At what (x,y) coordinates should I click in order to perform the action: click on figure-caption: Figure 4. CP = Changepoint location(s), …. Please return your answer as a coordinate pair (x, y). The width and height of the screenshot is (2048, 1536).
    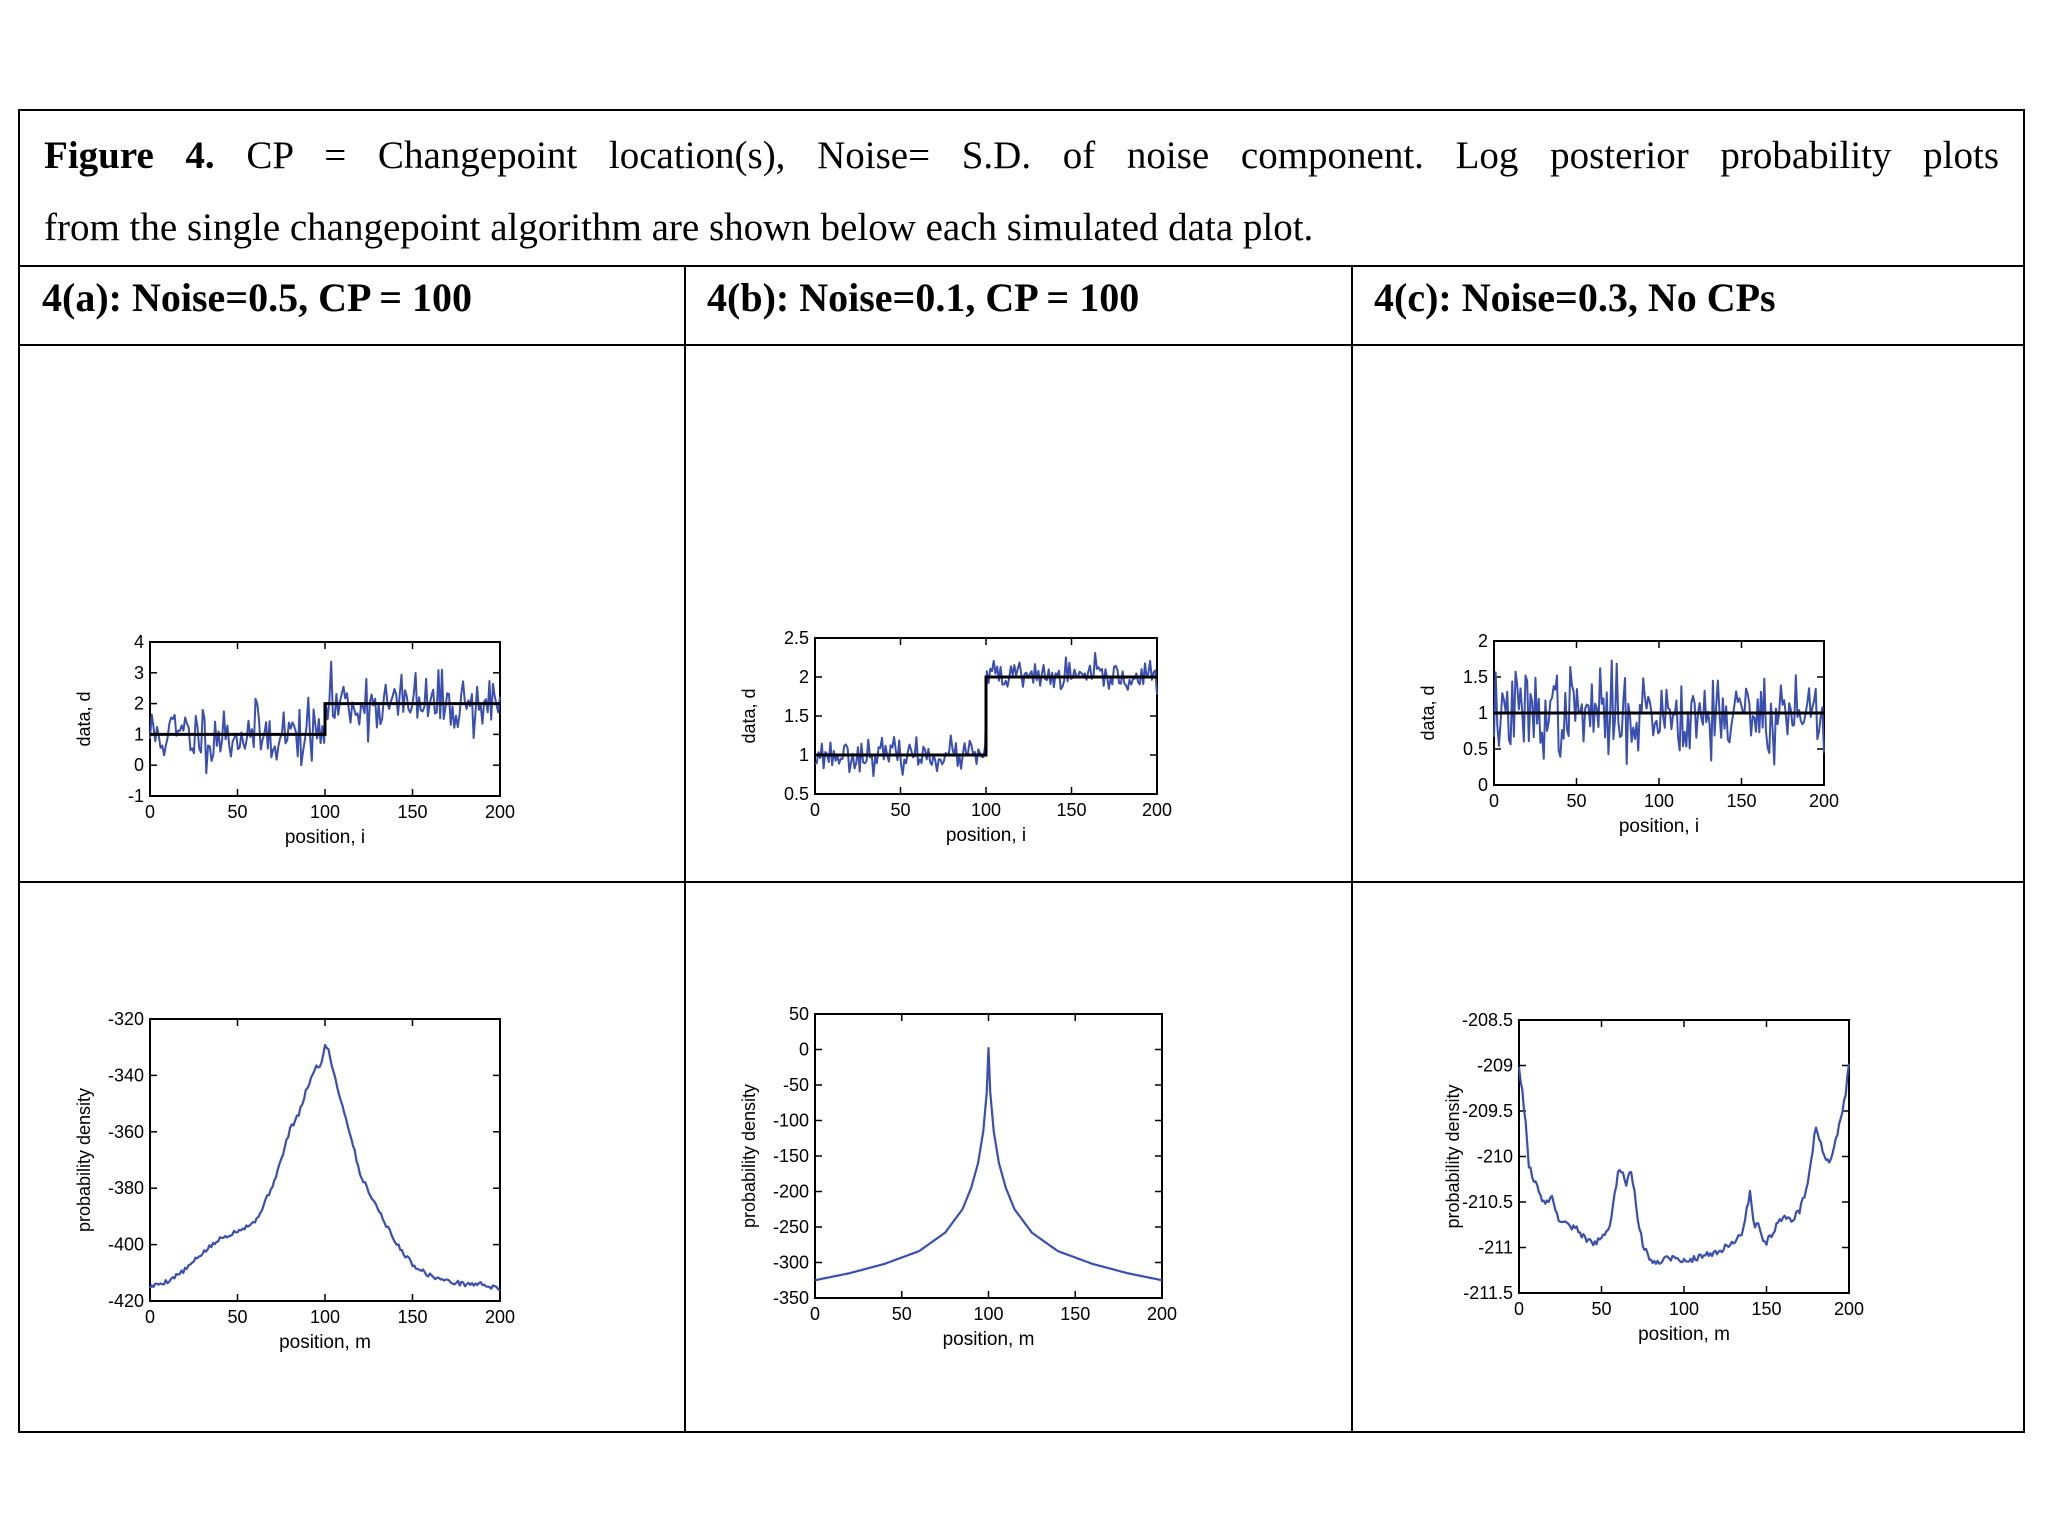
    Looking at the image, I should click on (1021, 189).